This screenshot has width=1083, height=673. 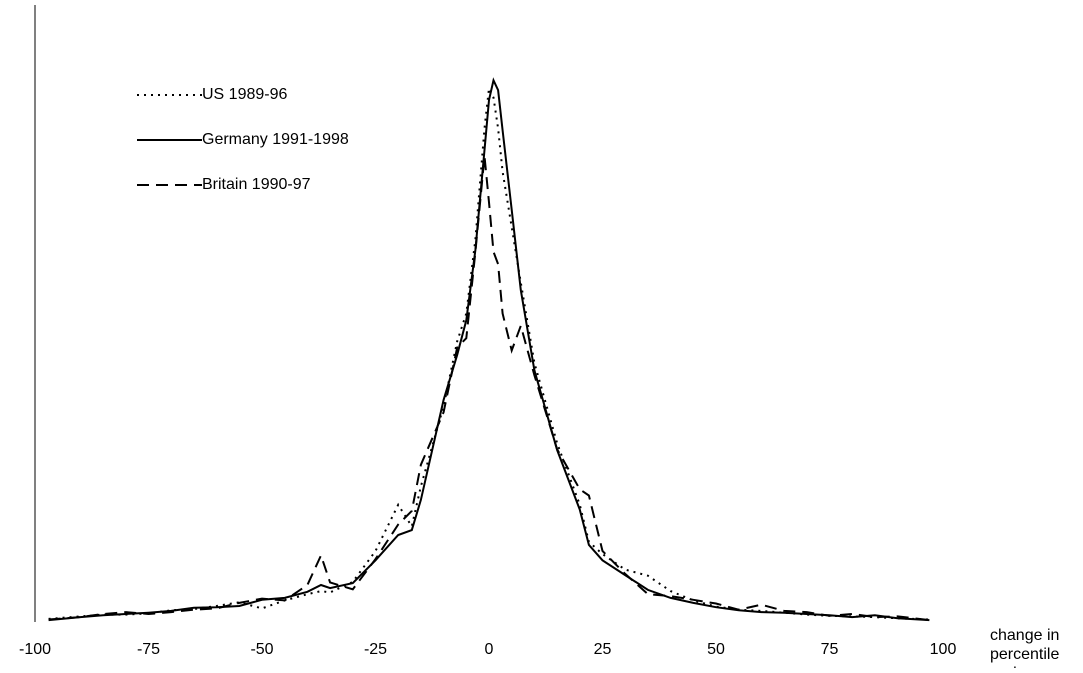 What do you see at coordinates (830, 649) in the screenshot?
I see `x-tick-label: 75` at bounding box center [830, 649].